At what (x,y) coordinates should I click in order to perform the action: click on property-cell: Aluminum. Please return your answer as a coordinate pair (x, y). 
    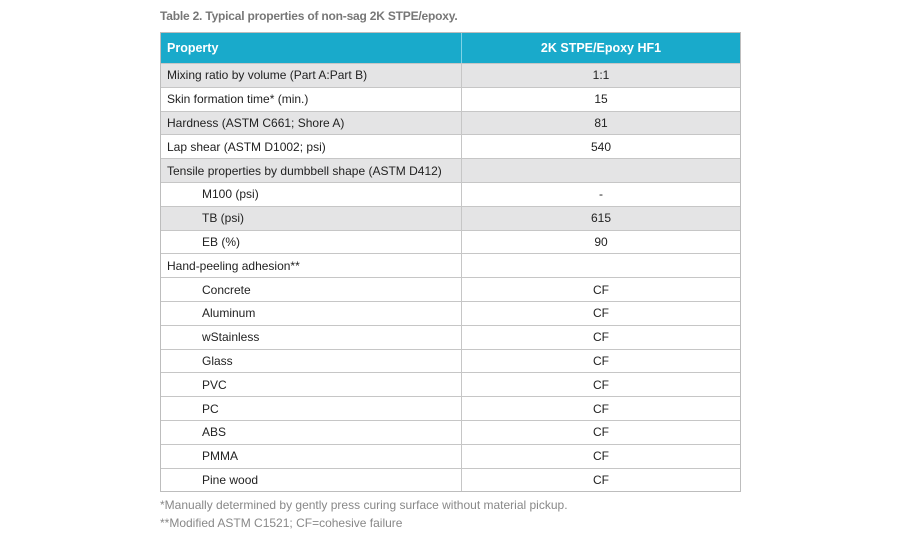
    Looking at the image, I should click on (311, 313).